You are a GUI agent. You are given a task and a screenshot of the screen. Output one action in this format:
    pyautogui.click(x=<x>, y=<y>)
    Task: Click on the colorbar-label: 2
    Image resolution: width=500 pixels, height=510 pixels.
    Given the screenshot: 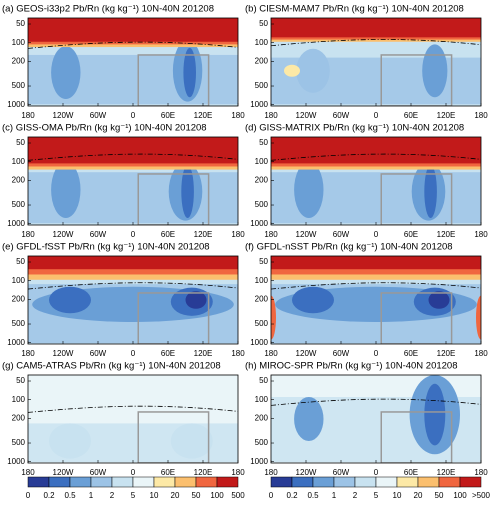 What is the action you would take?
    pyautogui.click(x=112, y=495)
    